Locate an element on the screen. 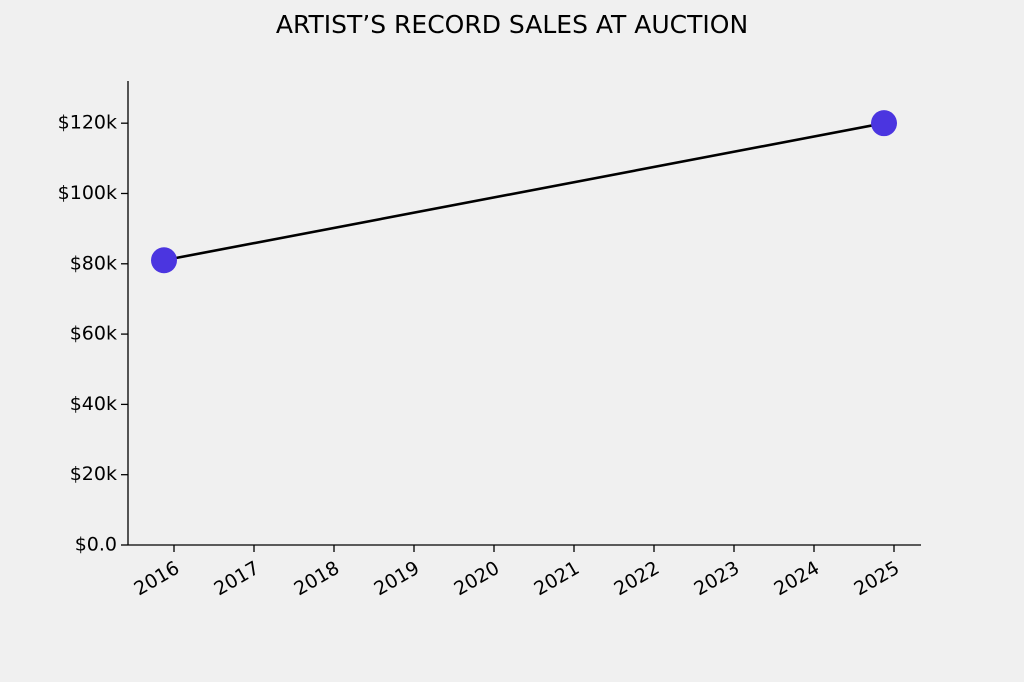 The width and height of the screenshot is (1024, 682). y-tick-label: $60k is located at coordinates (93, 334).